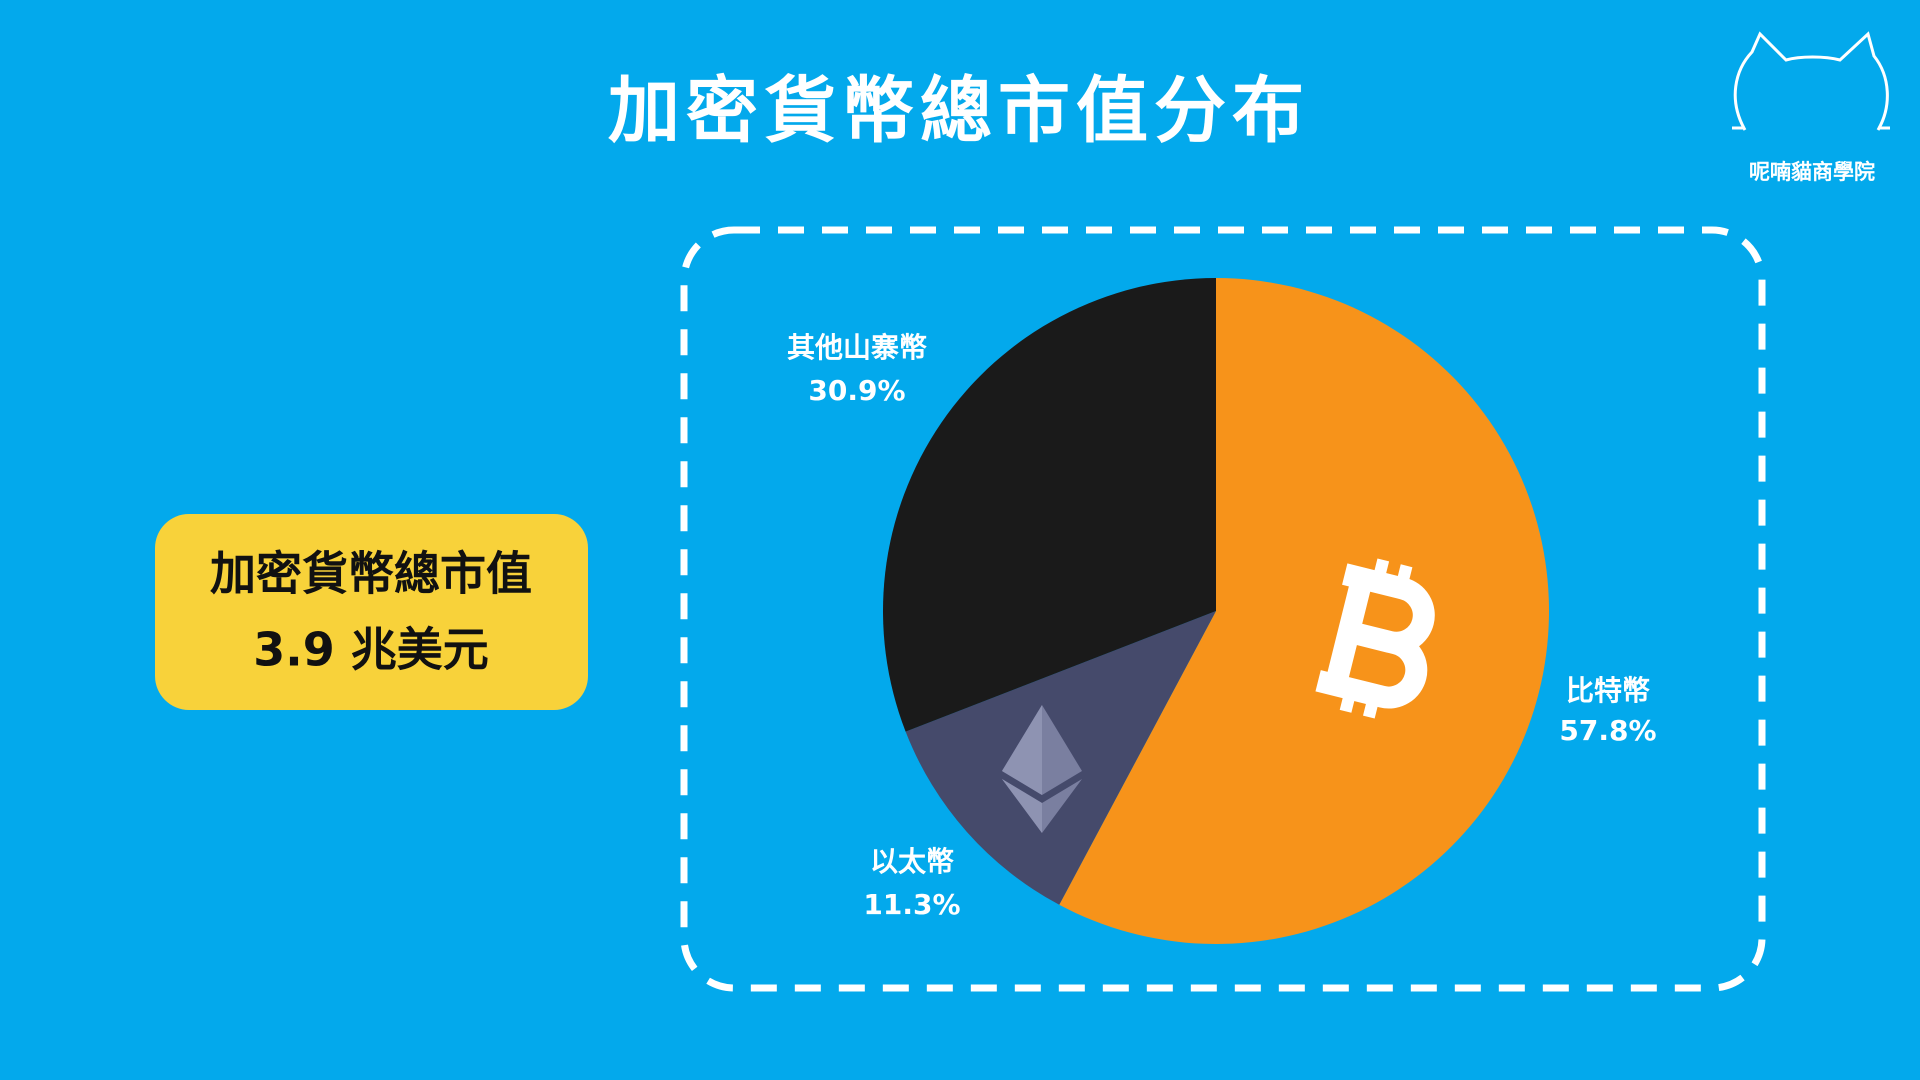 Image resolution: width=1920 pixels, height=1080 pixels. What do you see at coordinates (1049, 505) in the screenshot?
I see `pie-slice` at bounding box center [1049, 505].